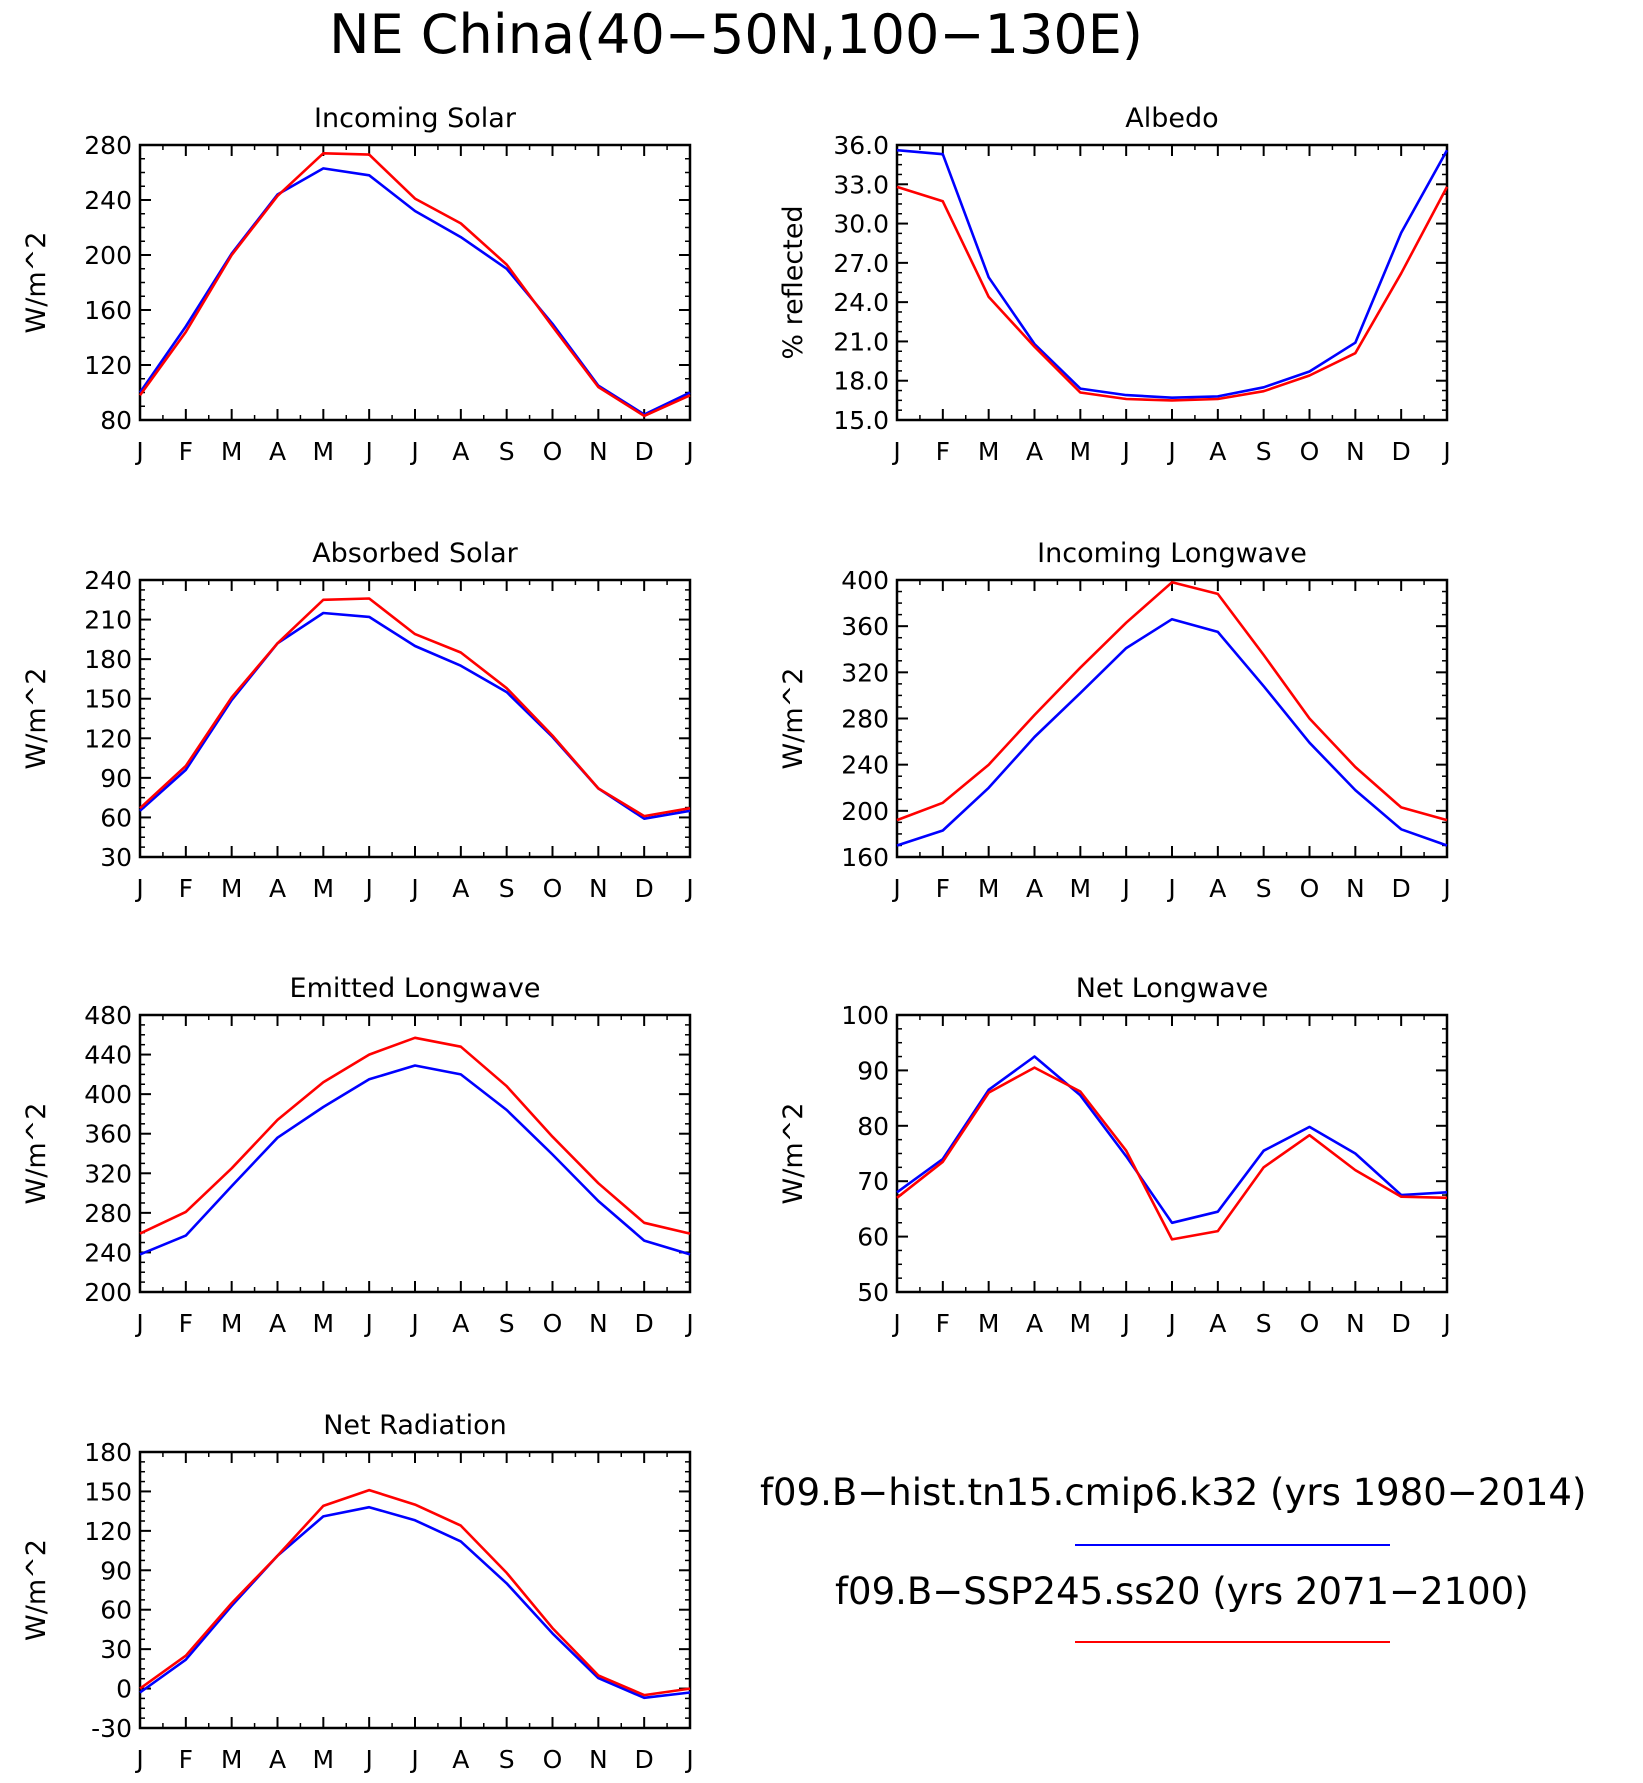  Describe the element at coordinates (111, 1728) in the screenshot. I see `y-tick-label: -30` at that location.